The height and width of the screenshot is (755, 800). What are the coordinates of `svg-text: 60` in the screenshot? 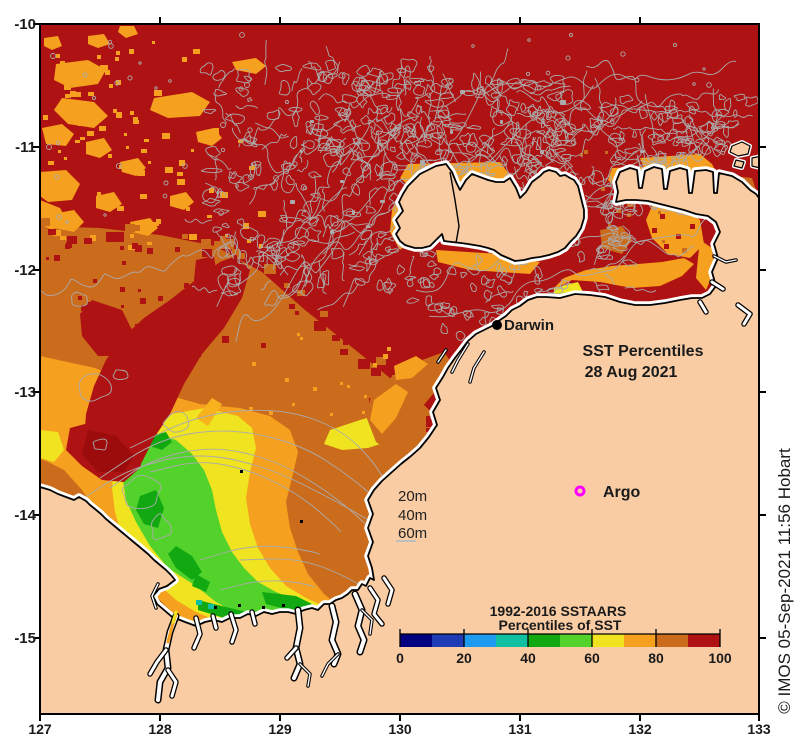 It's located at (592, 658).